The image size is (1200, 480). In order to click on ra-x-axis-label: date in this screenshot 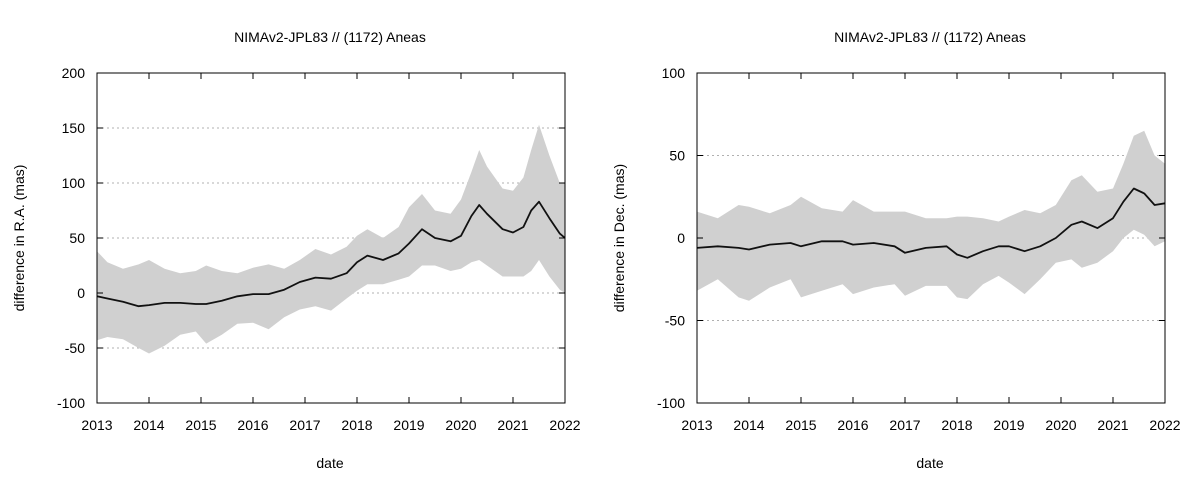, I will do `click(329, 463)`.